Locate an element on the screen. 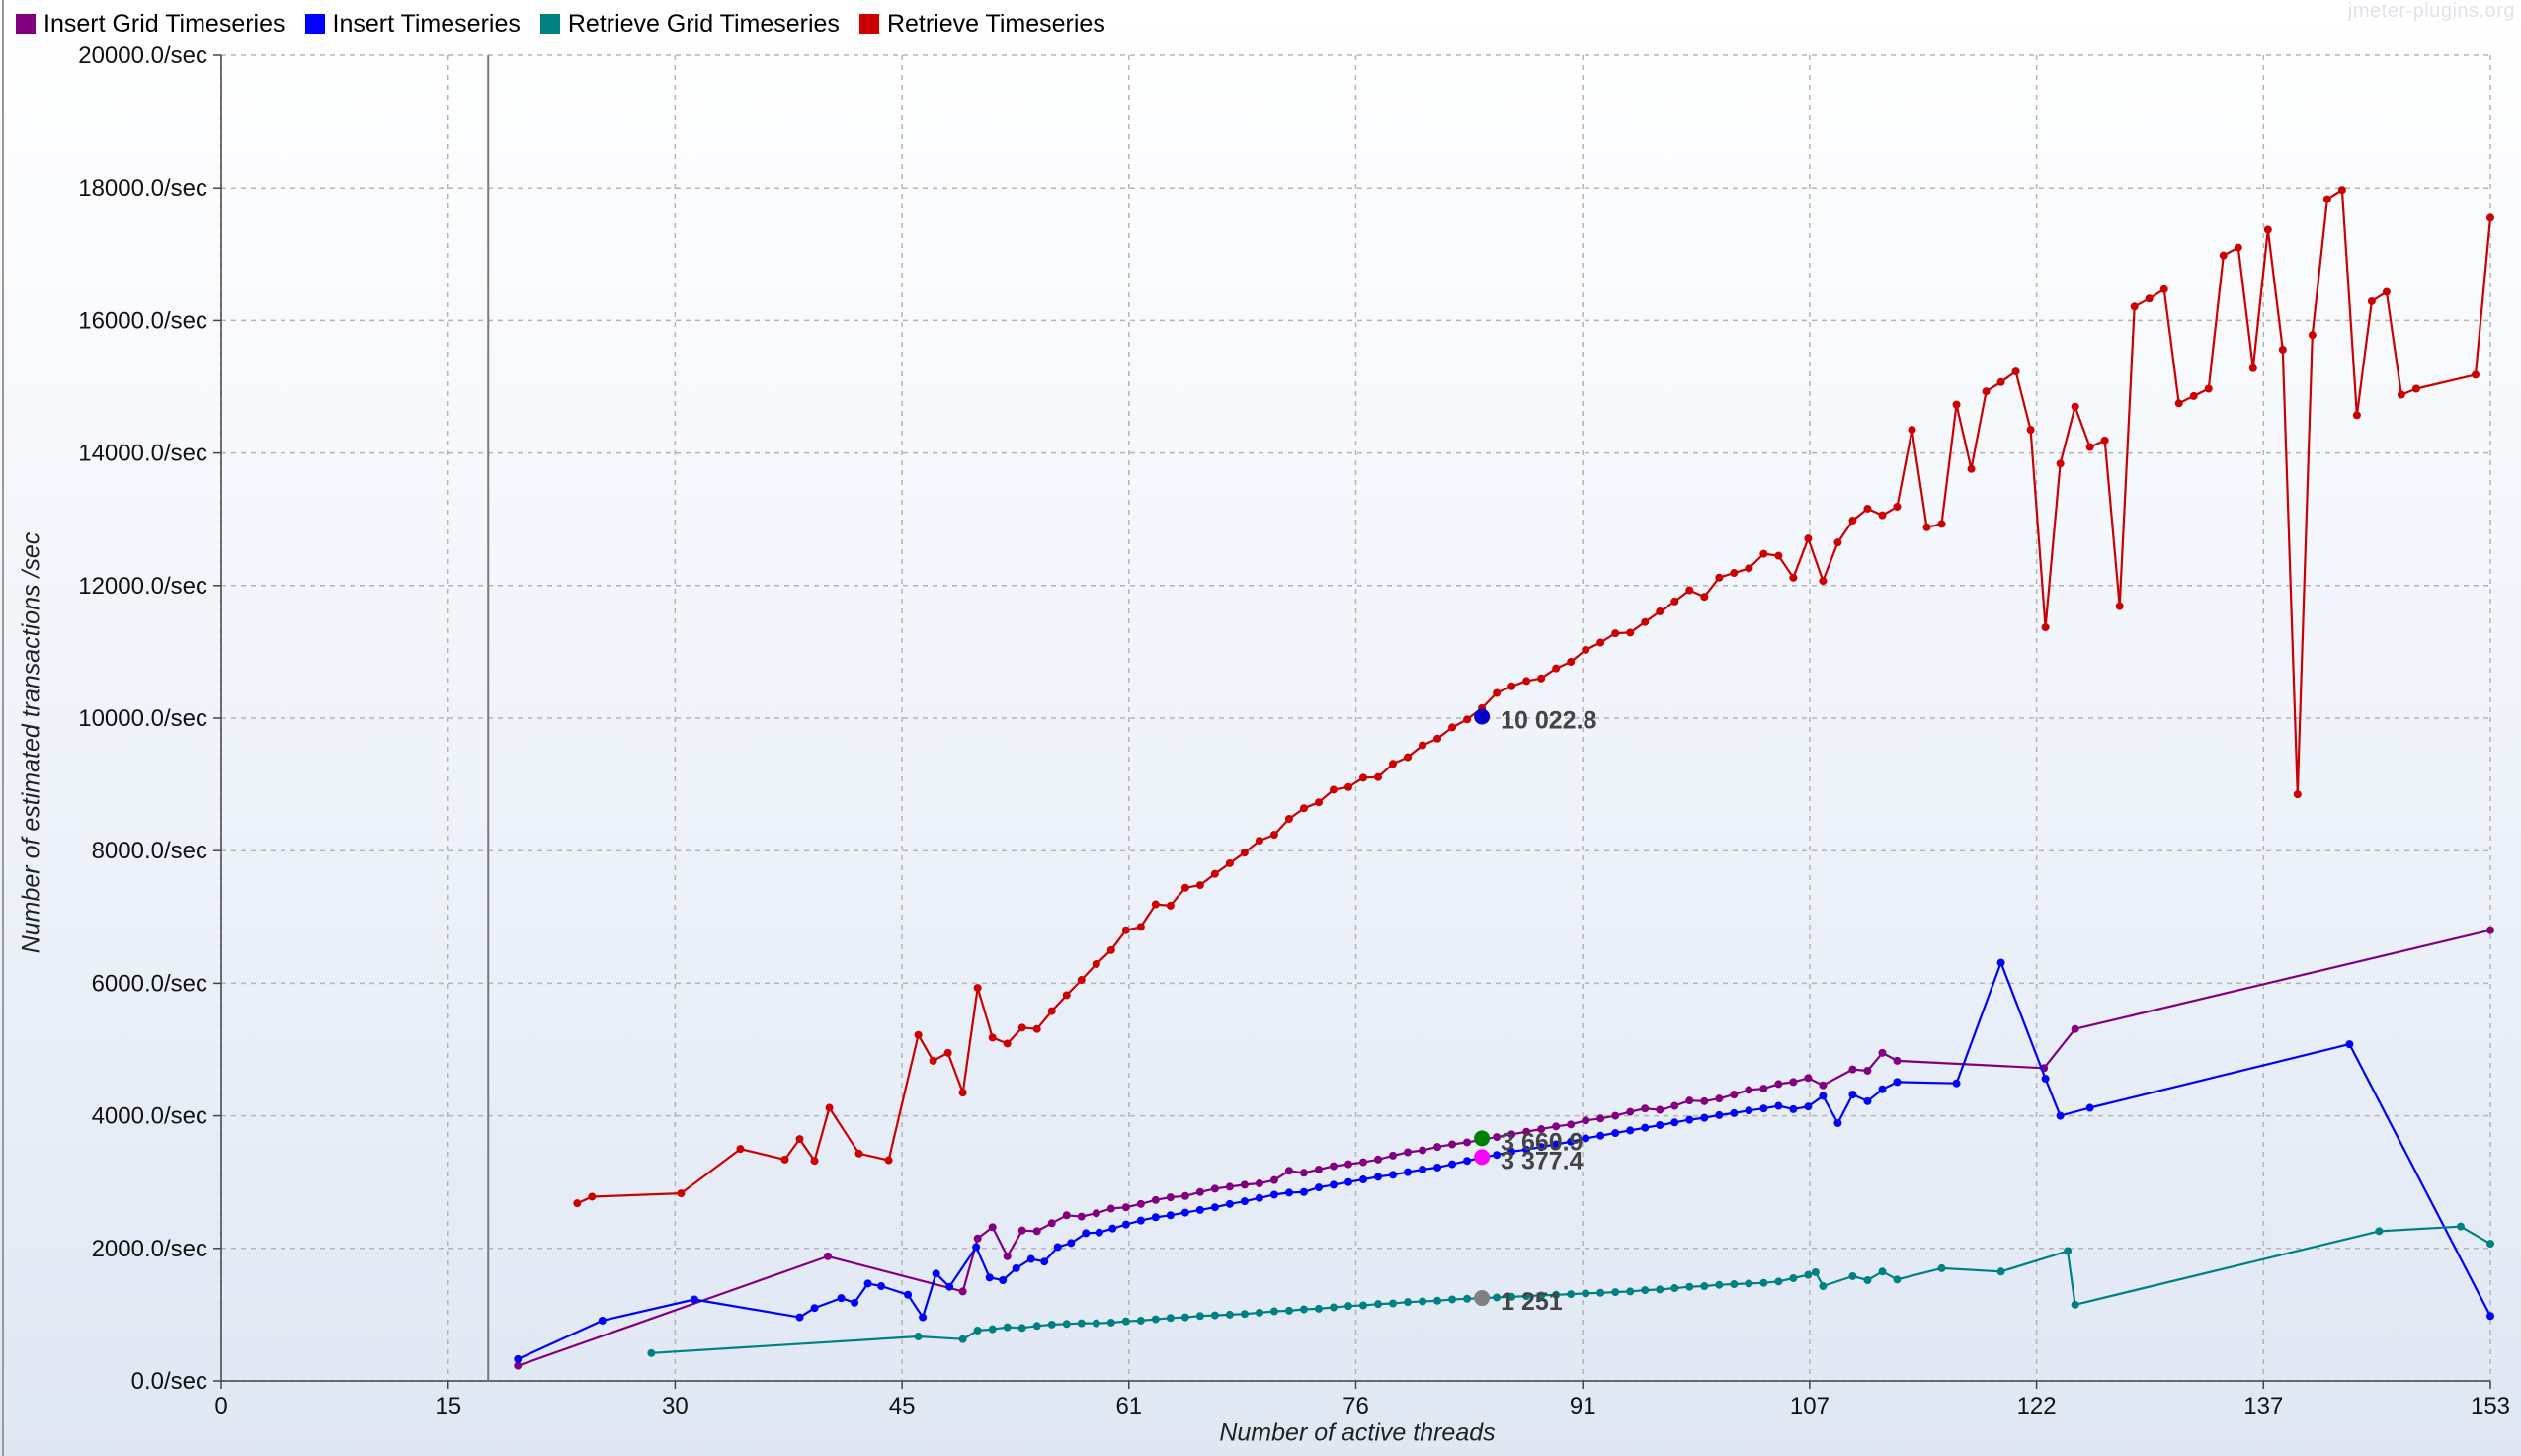 This screenshot has width=2521, height=1456. y-tick-label: 0.0/sec is located at coordinates (169, 1381).